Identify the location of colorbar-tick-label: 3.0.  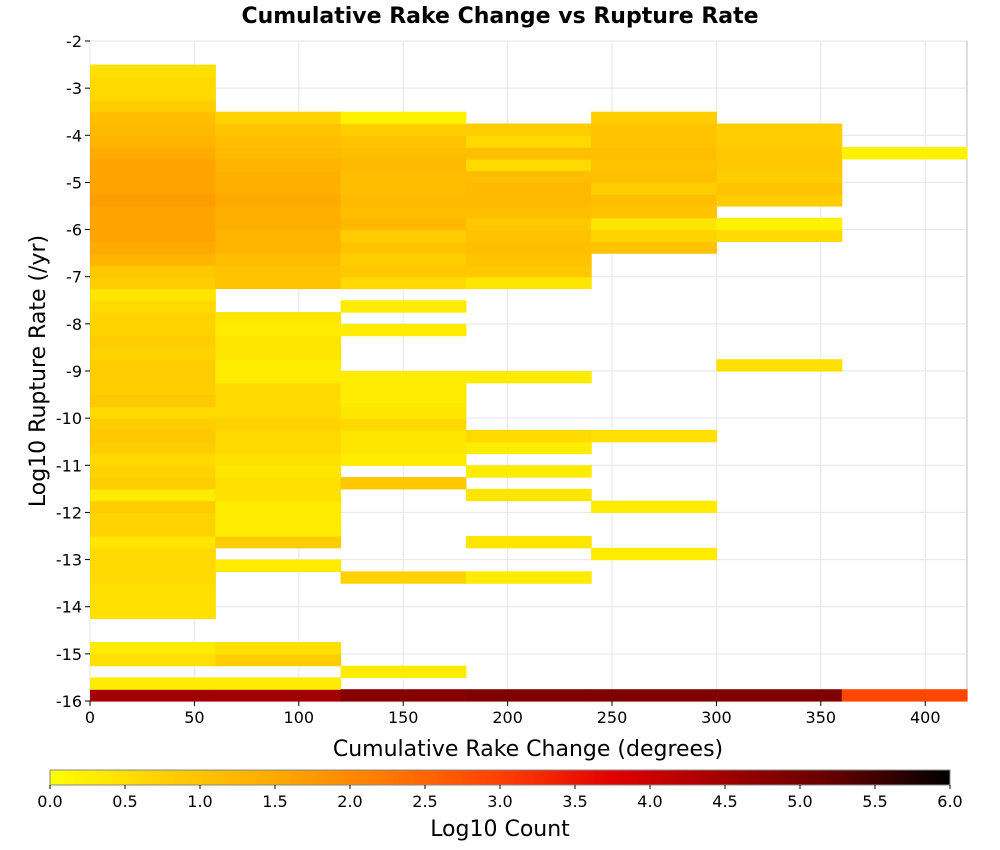
(499, 801).